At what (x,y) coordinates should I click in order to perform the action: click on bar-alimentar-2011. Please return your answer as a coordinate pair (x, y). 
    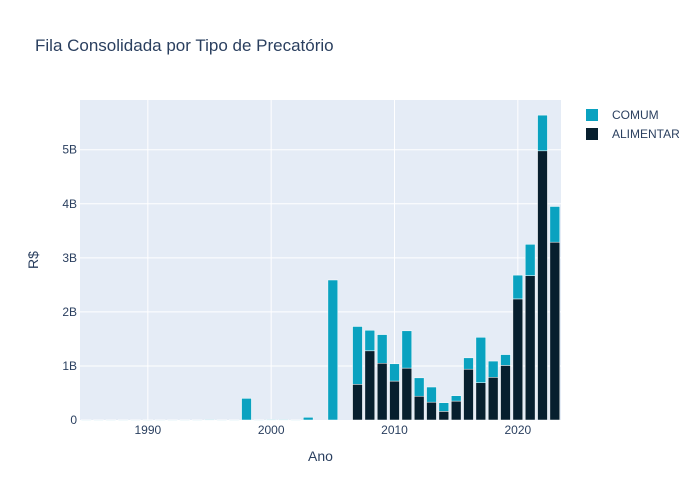
    Looking at the image, I should click on (407, 394).